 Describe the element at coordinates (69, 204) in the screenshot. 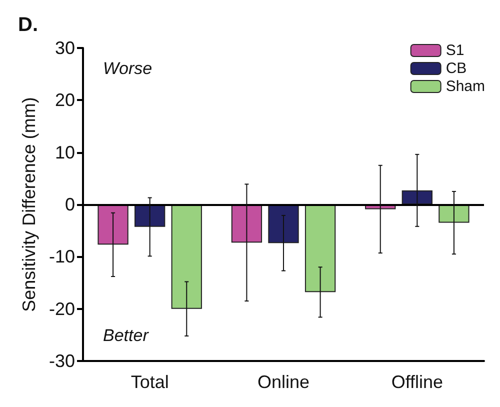

I see `y-tick-label: 0` at that location.